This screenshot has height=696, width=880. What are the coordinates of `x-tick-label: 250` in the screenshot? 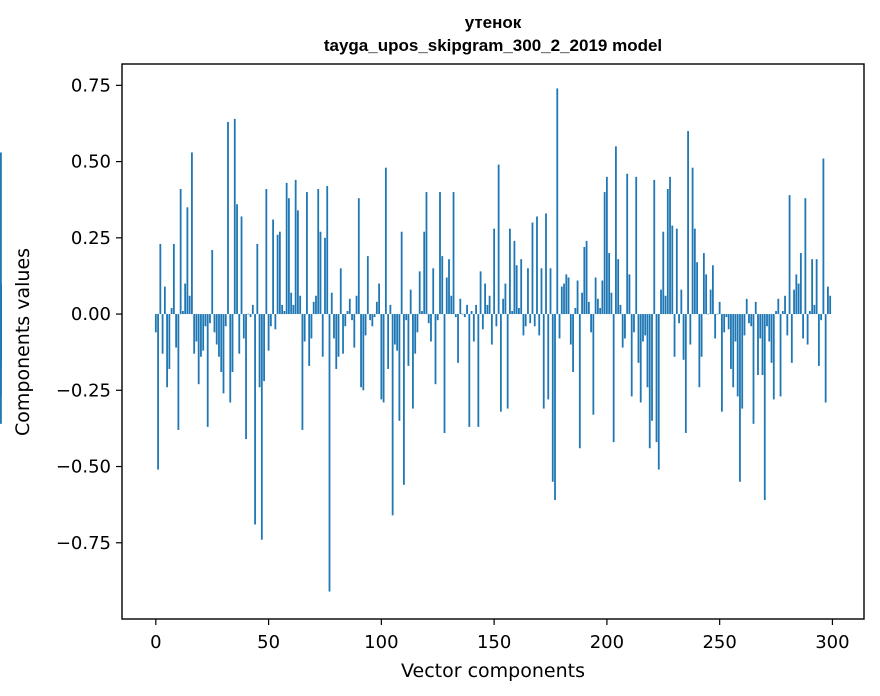 It's located at (719, 642).